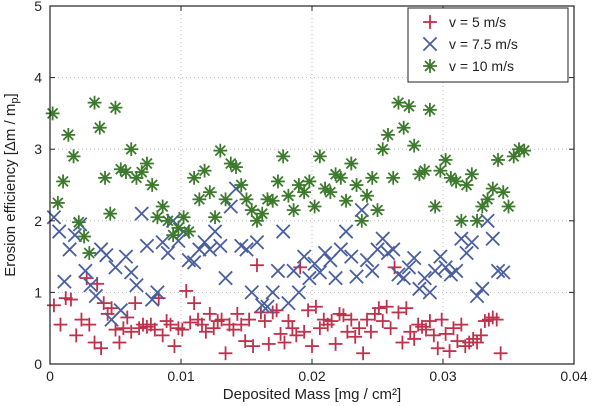 The height and width of the screenshot is (406, 600). Describe the element at coordinates (38, 364) in the screenshot. I see `y-tick-label: 0` at that location.